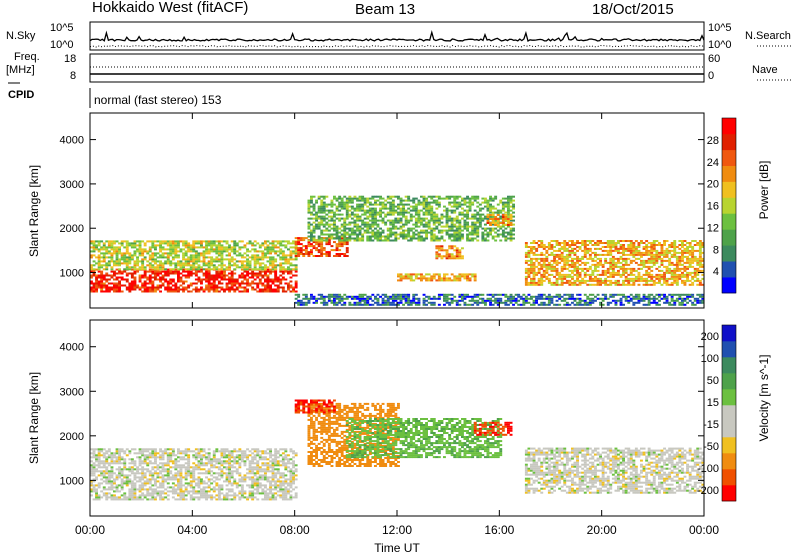 The width and height of the screenshot is (800, 554). Describe the element at coordinates (713, 228) in the screenshot. I see `colorbar-tick-label: 12` at that location.